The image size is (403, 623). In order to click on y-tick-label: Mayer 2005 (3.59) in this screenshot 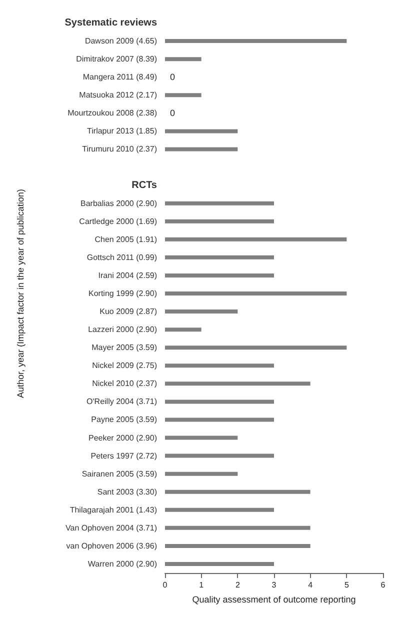, I will do `click(125, 347)`.